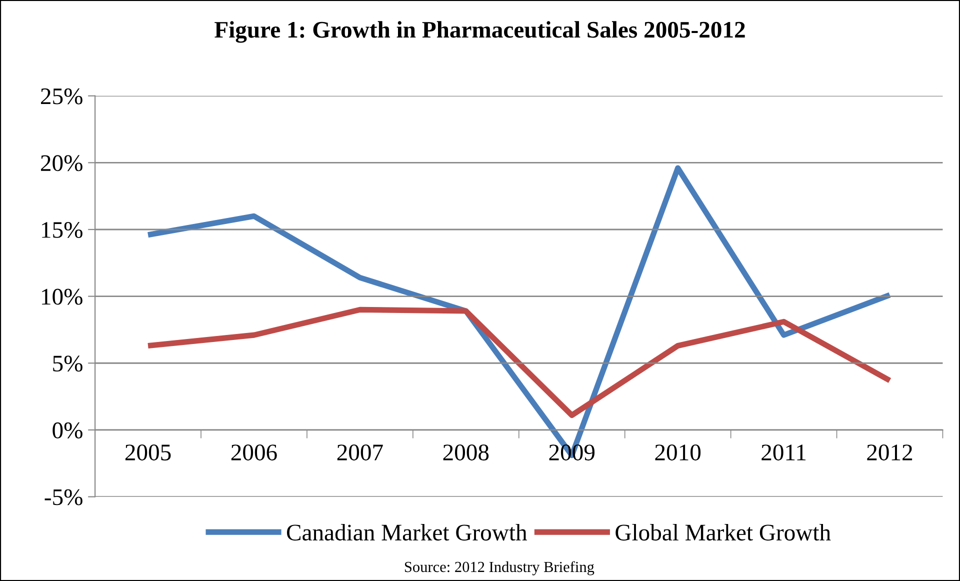 The width and height of the screenshot is (960, 581). Describe the element at coordinates (479, 32) in the screenshot. I see `chart-title: Figure 1: Growth in Pharmaceutical Sales 2005-2012` at that location.